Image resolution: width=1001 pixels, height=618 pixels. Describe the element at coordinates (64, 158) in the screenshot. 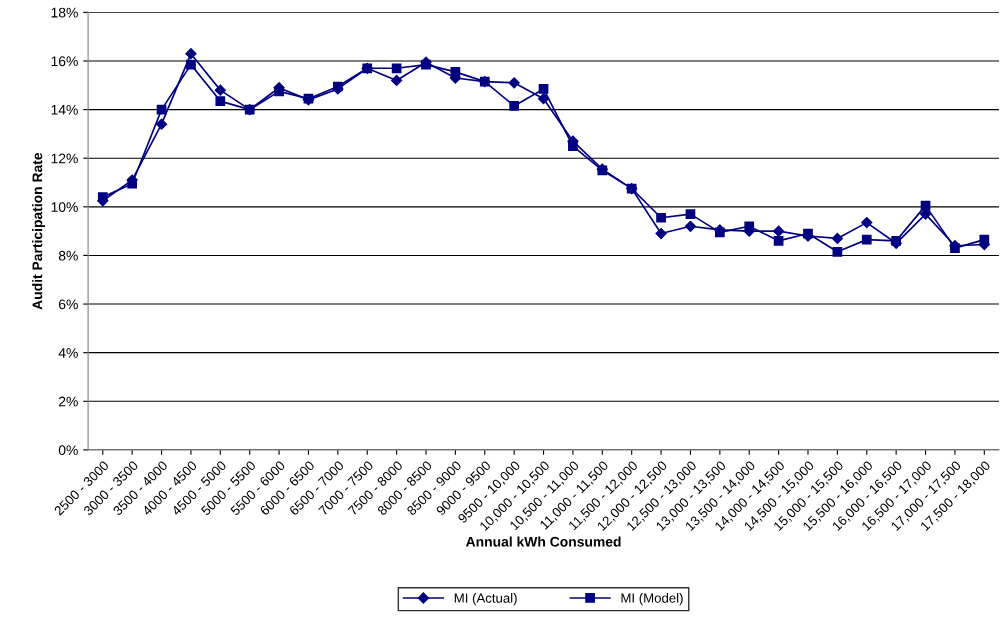

I see `y-tick-label: 12%` at that location.